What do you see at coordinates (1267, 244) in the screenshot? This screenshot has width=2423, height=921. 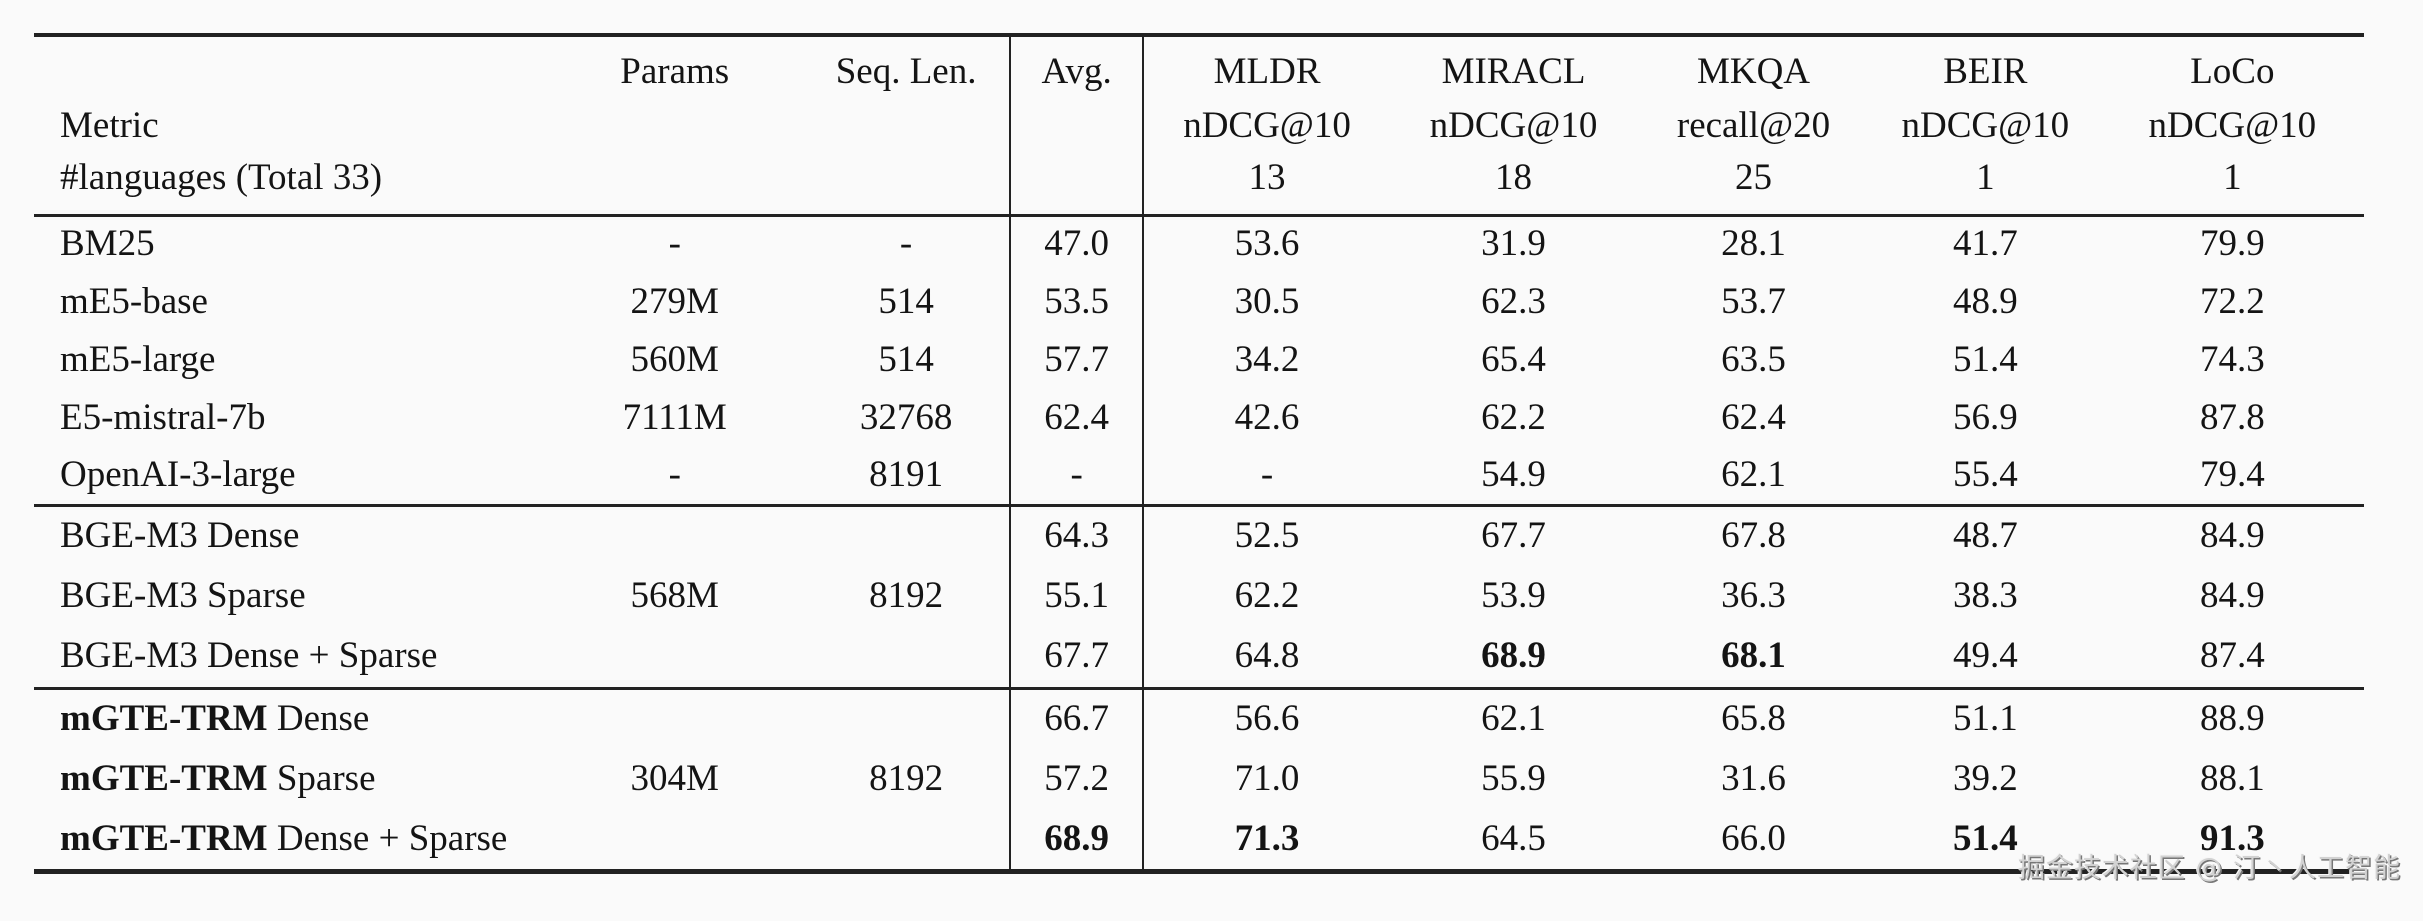 I see `score-cell: 53.6` at bounding box center [1267, 244].